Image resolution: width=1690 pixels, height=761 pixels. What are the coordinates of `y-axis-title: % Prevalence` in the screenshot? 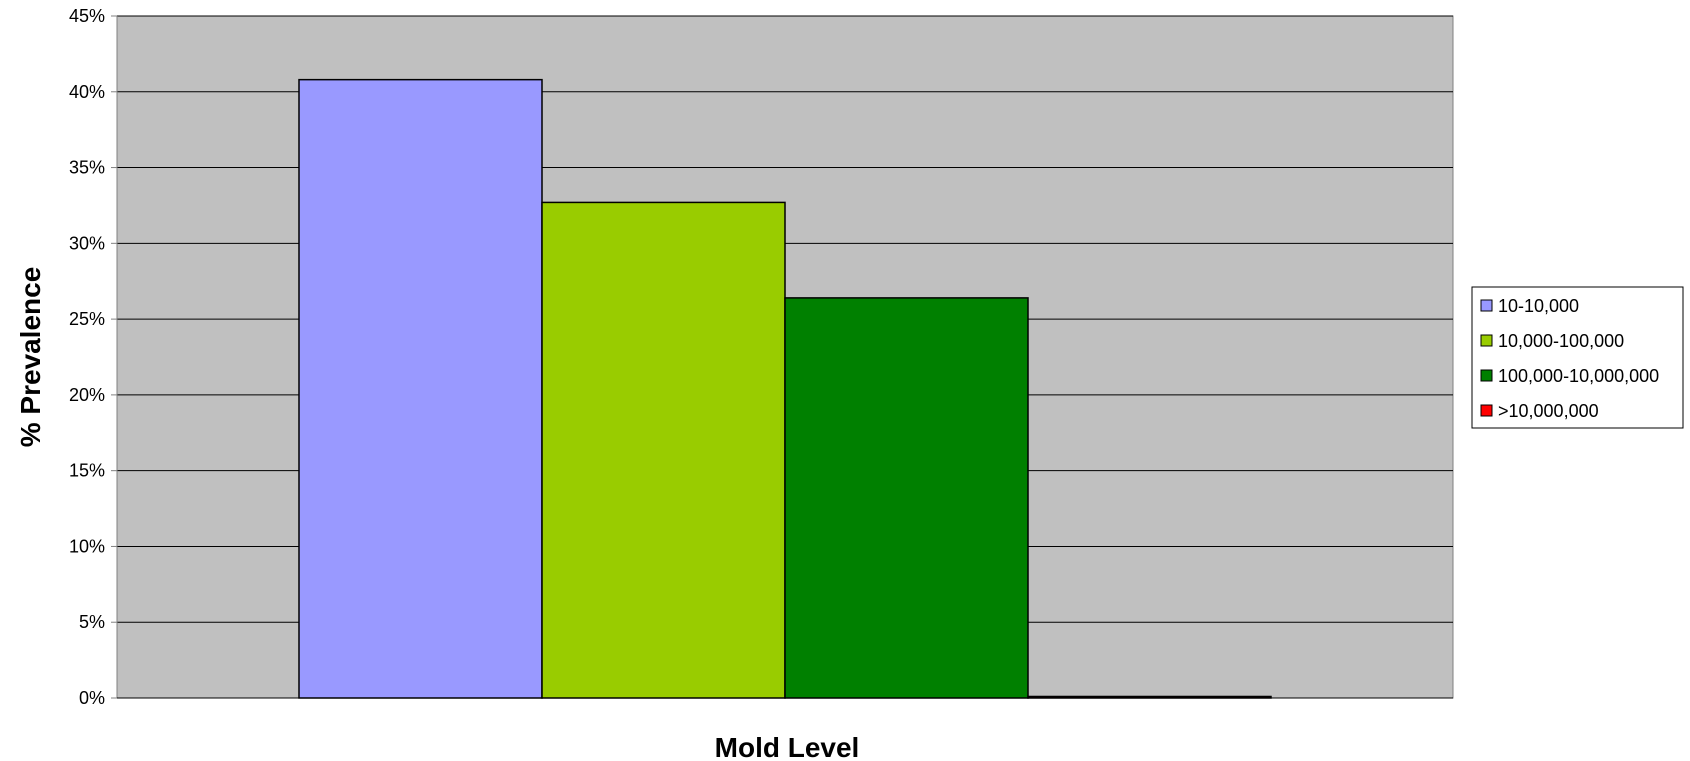 It's located at (30, 357).